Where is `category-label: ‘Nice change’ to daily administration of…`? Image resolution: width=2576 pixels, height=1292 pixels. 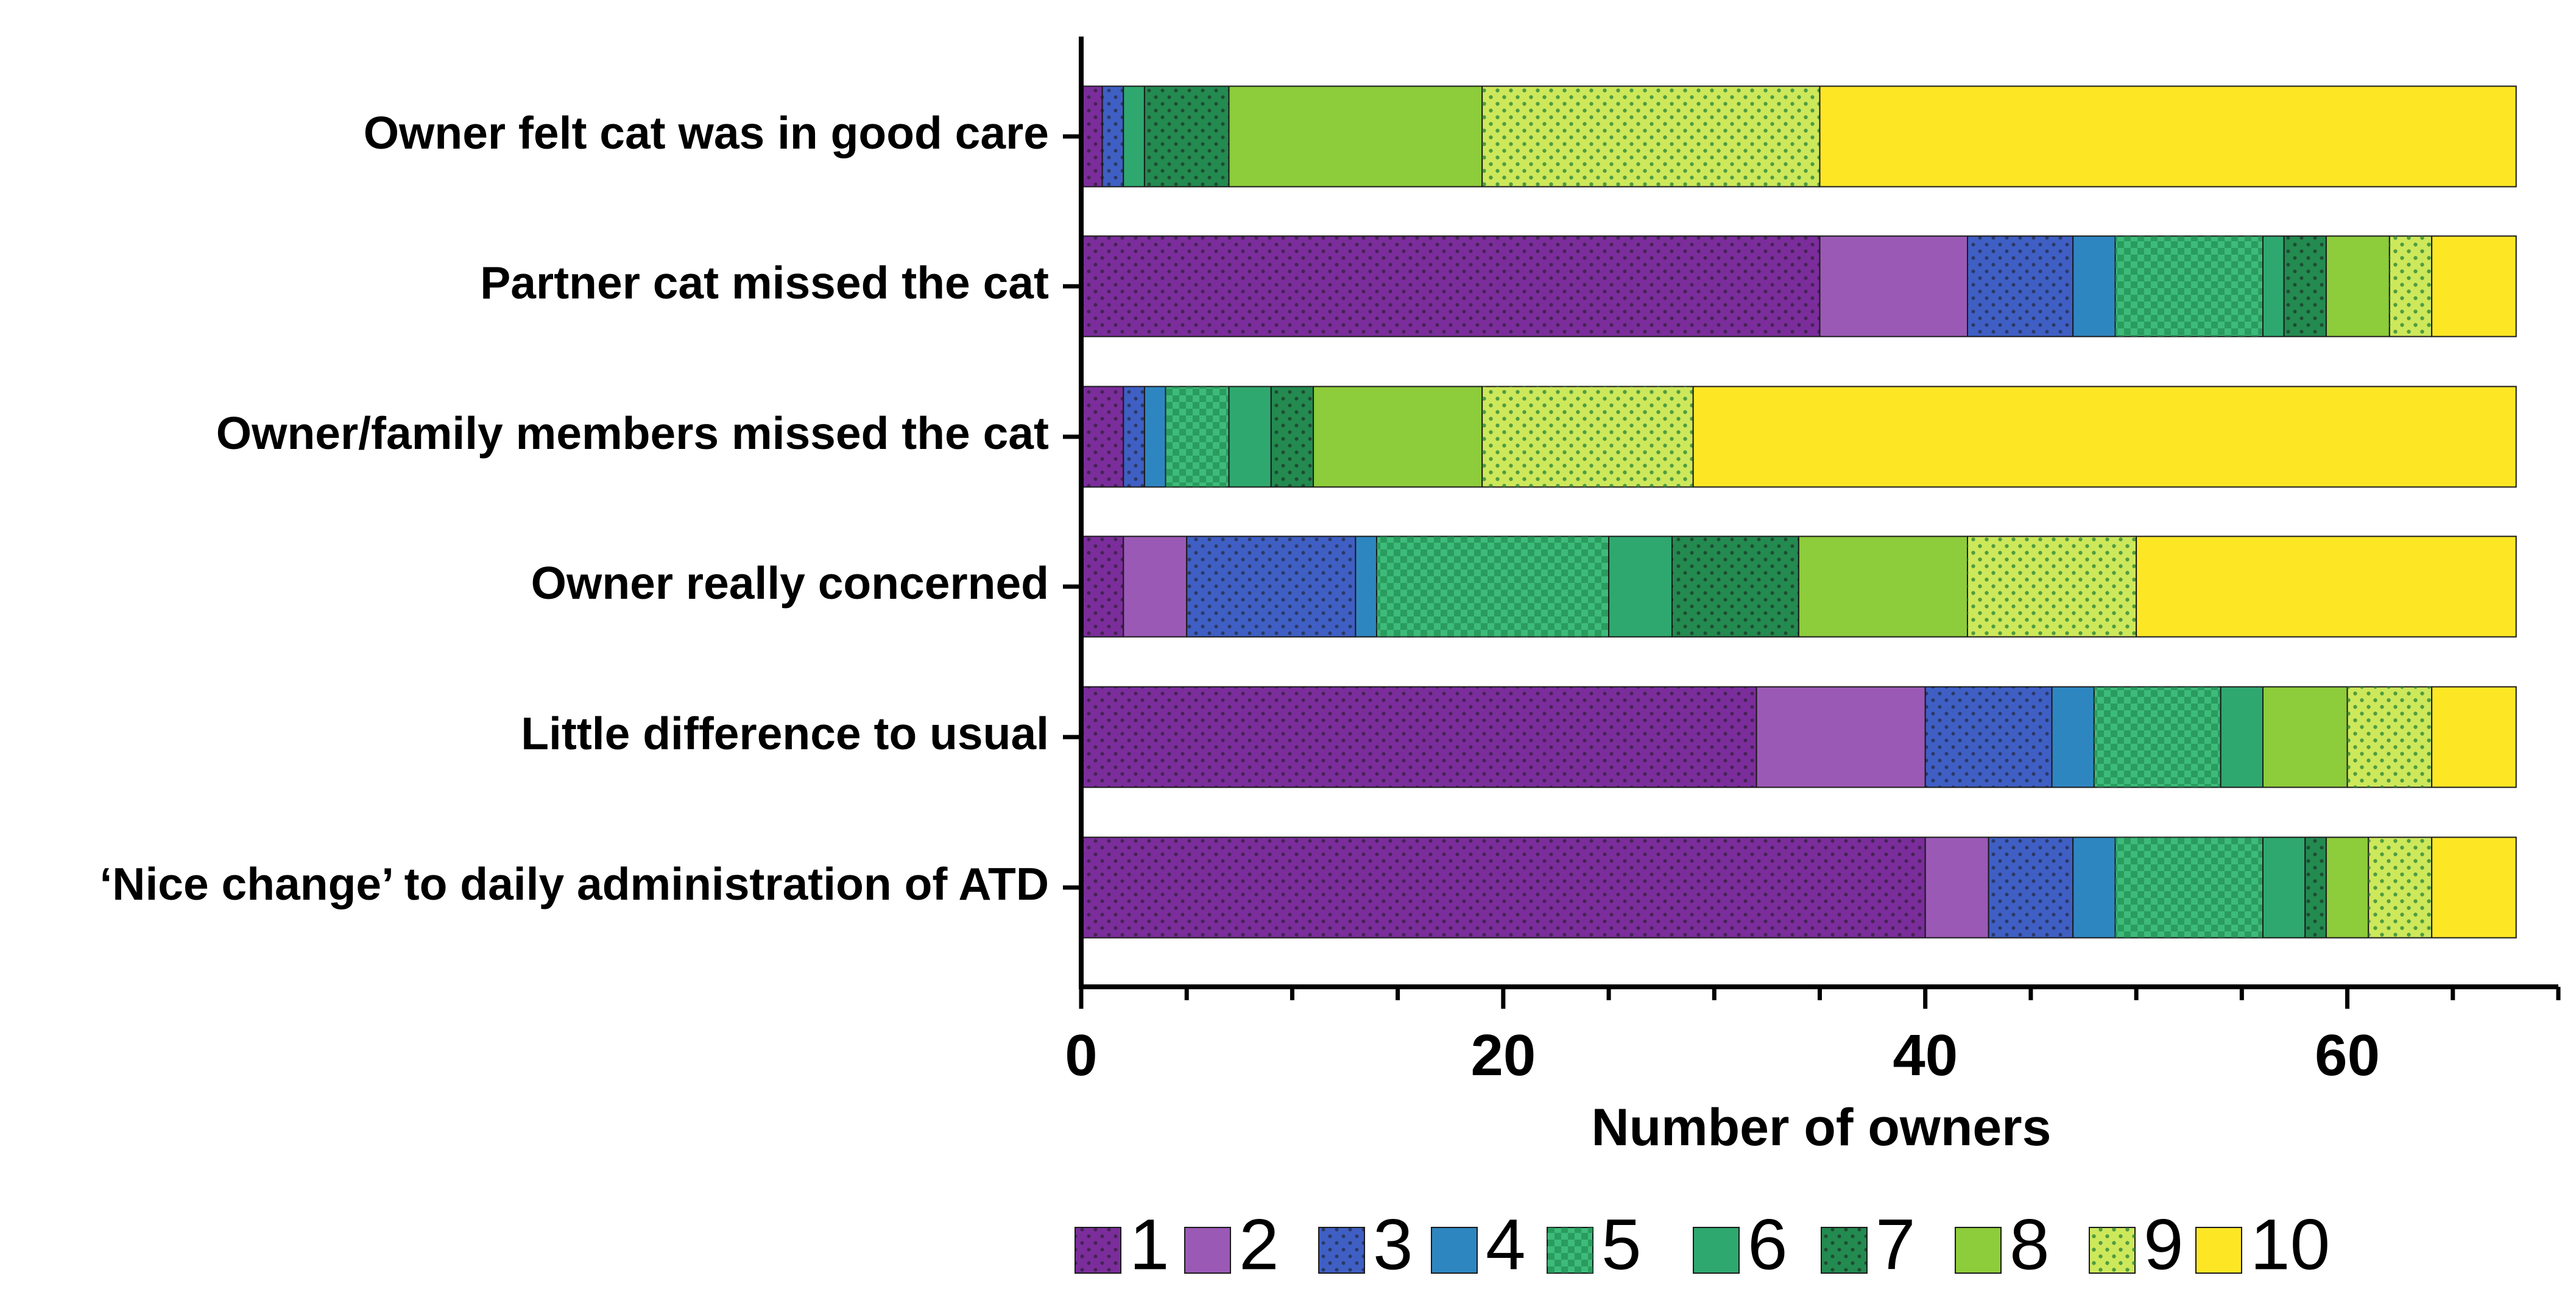
category-label: ‘Nice change’ to daily administration of… is located at coordinates (574, 883).